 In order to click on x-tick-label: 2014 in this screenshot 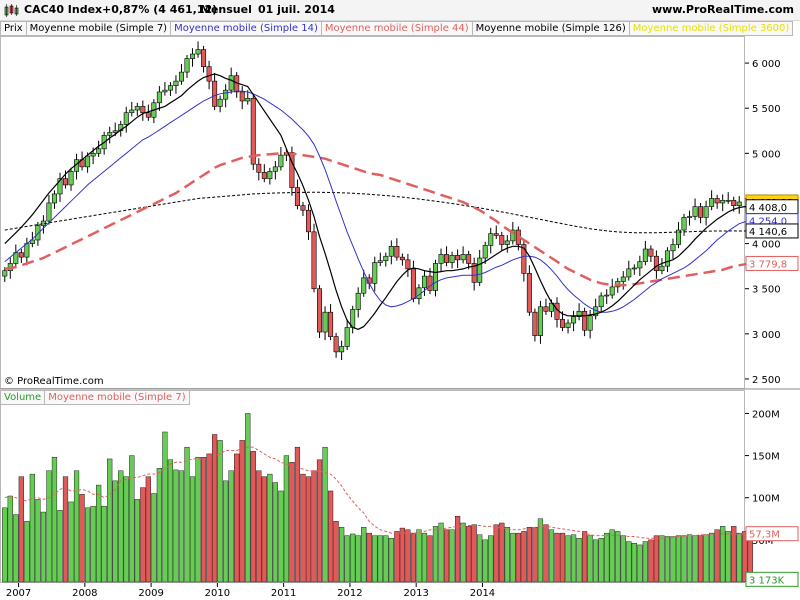, I will do `click(482, 593)`.